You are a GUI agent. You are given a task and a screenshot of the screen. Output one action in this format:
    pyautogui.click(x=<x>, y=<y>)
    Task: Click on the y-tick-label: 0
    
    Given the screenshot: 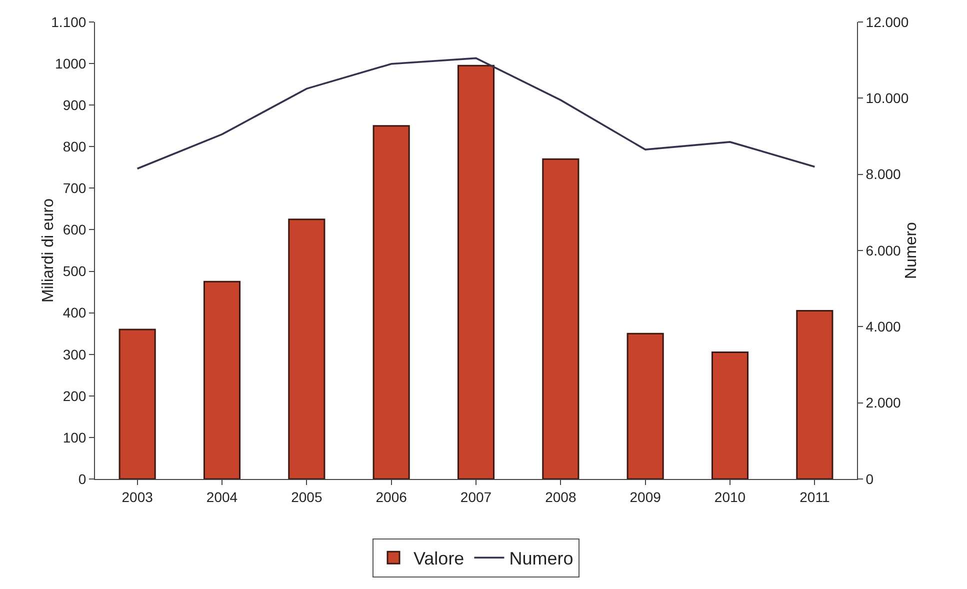 What is the action you would take?
    pyautogui.click(x=82, y=478)
    